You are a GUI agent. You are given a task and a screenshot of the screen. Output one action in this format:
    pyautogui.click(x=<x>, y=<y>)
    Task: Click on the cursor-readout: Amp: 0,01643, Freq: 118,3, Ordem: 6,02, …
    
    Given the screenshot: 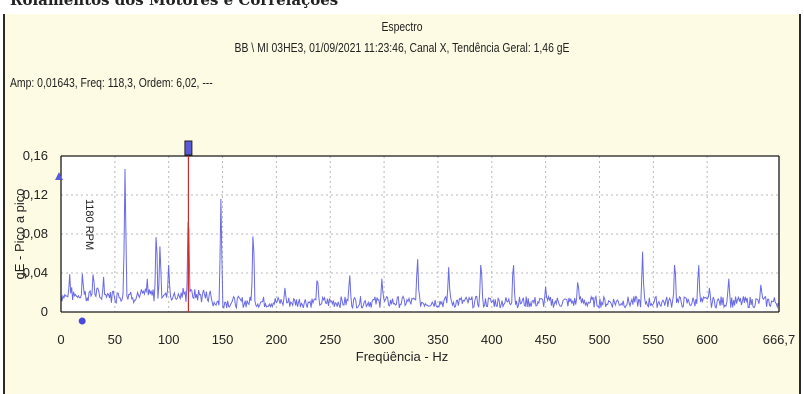 What is the action you would take?
    pyautogui.click(x=111, y=82)
    